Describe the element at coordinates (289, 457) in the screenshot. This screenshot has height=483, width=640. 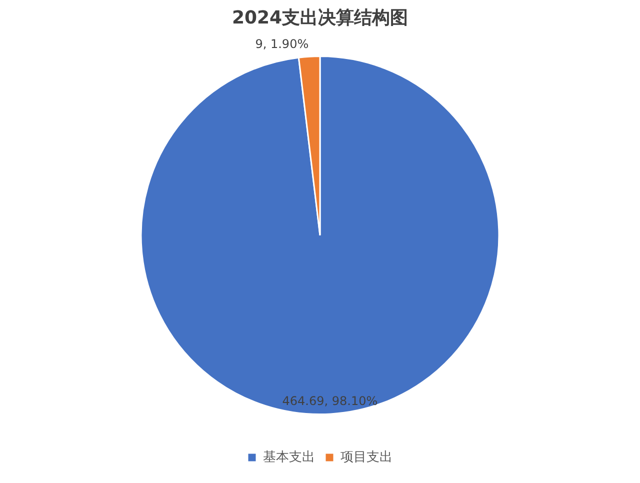
I see `legend-label: 基本支出` at that location.